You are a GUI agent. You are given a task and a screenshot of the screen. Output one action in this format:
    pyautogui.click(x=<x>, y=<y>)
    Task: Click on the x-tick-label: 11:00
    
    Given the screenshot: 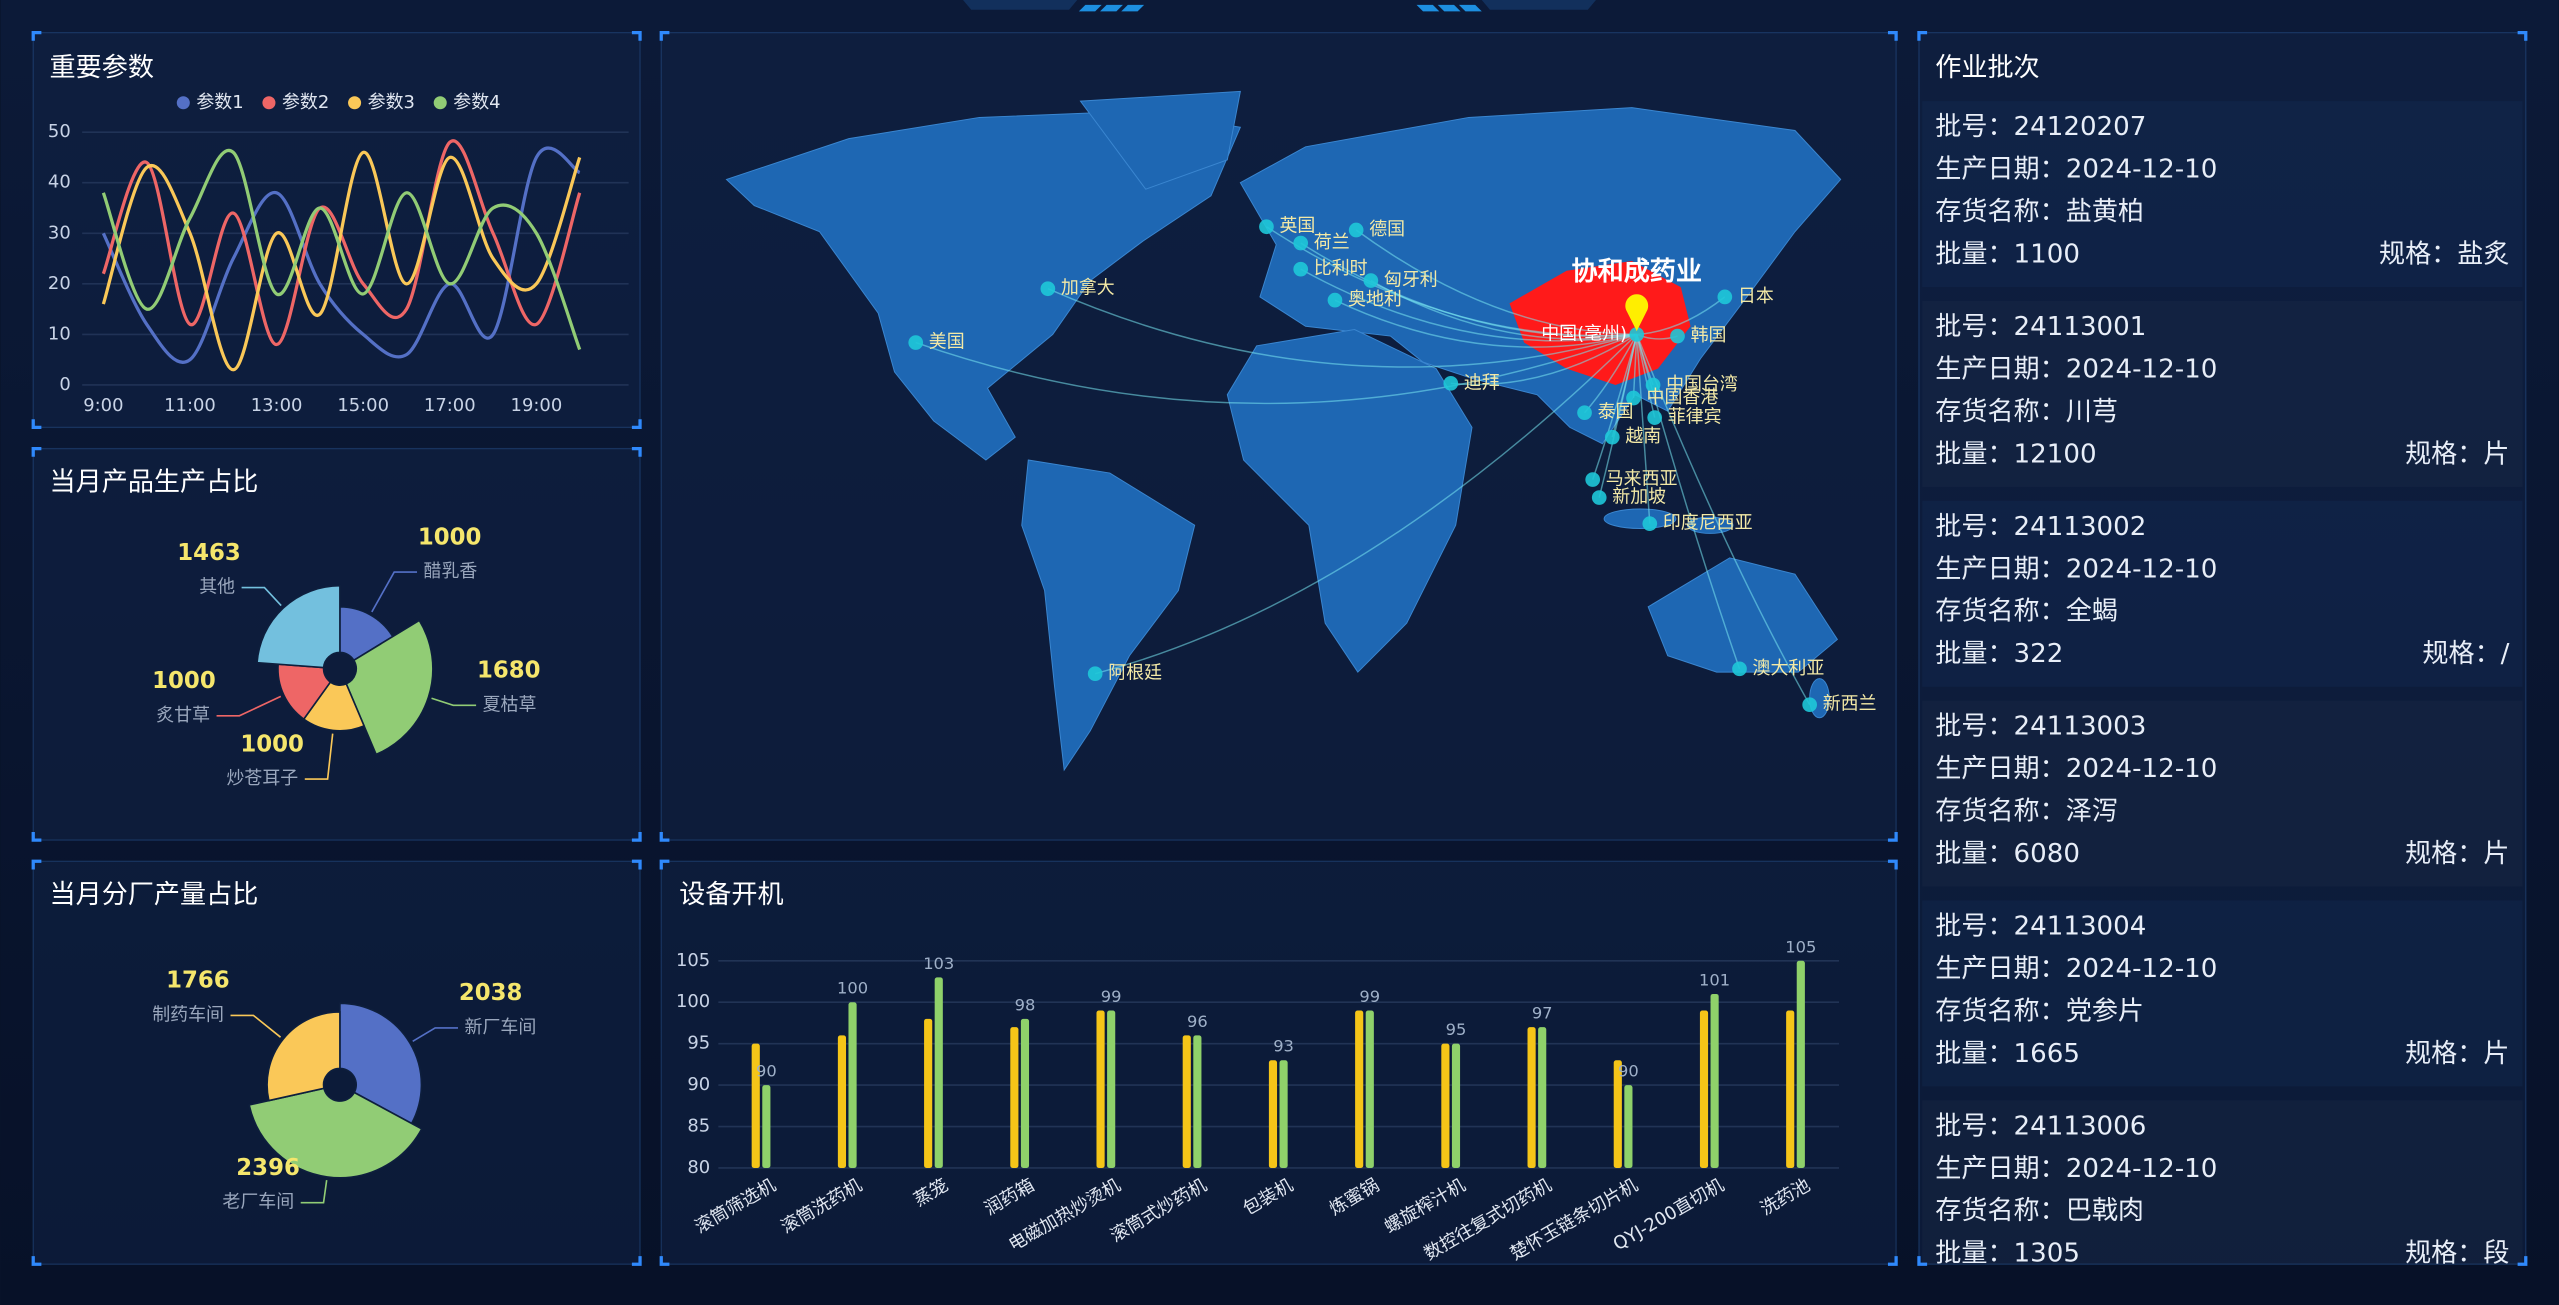 What is the action you would take?
    pyautogui.click(x=190, y=405)
    